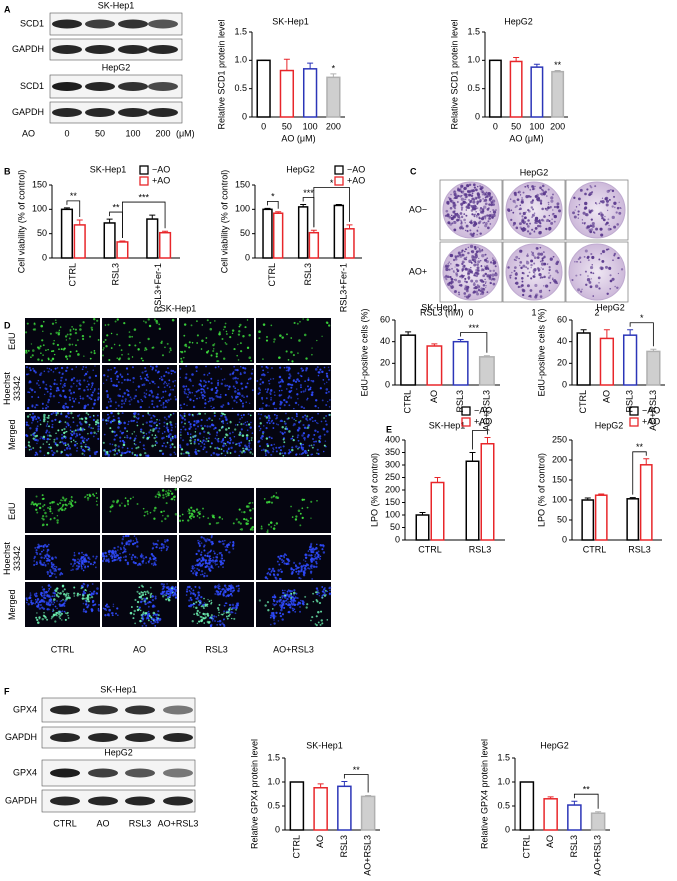  What do you see at coordinates (339, 181) in the screenshot?
I see `legend-swatch` at bounding box center [339, 181].